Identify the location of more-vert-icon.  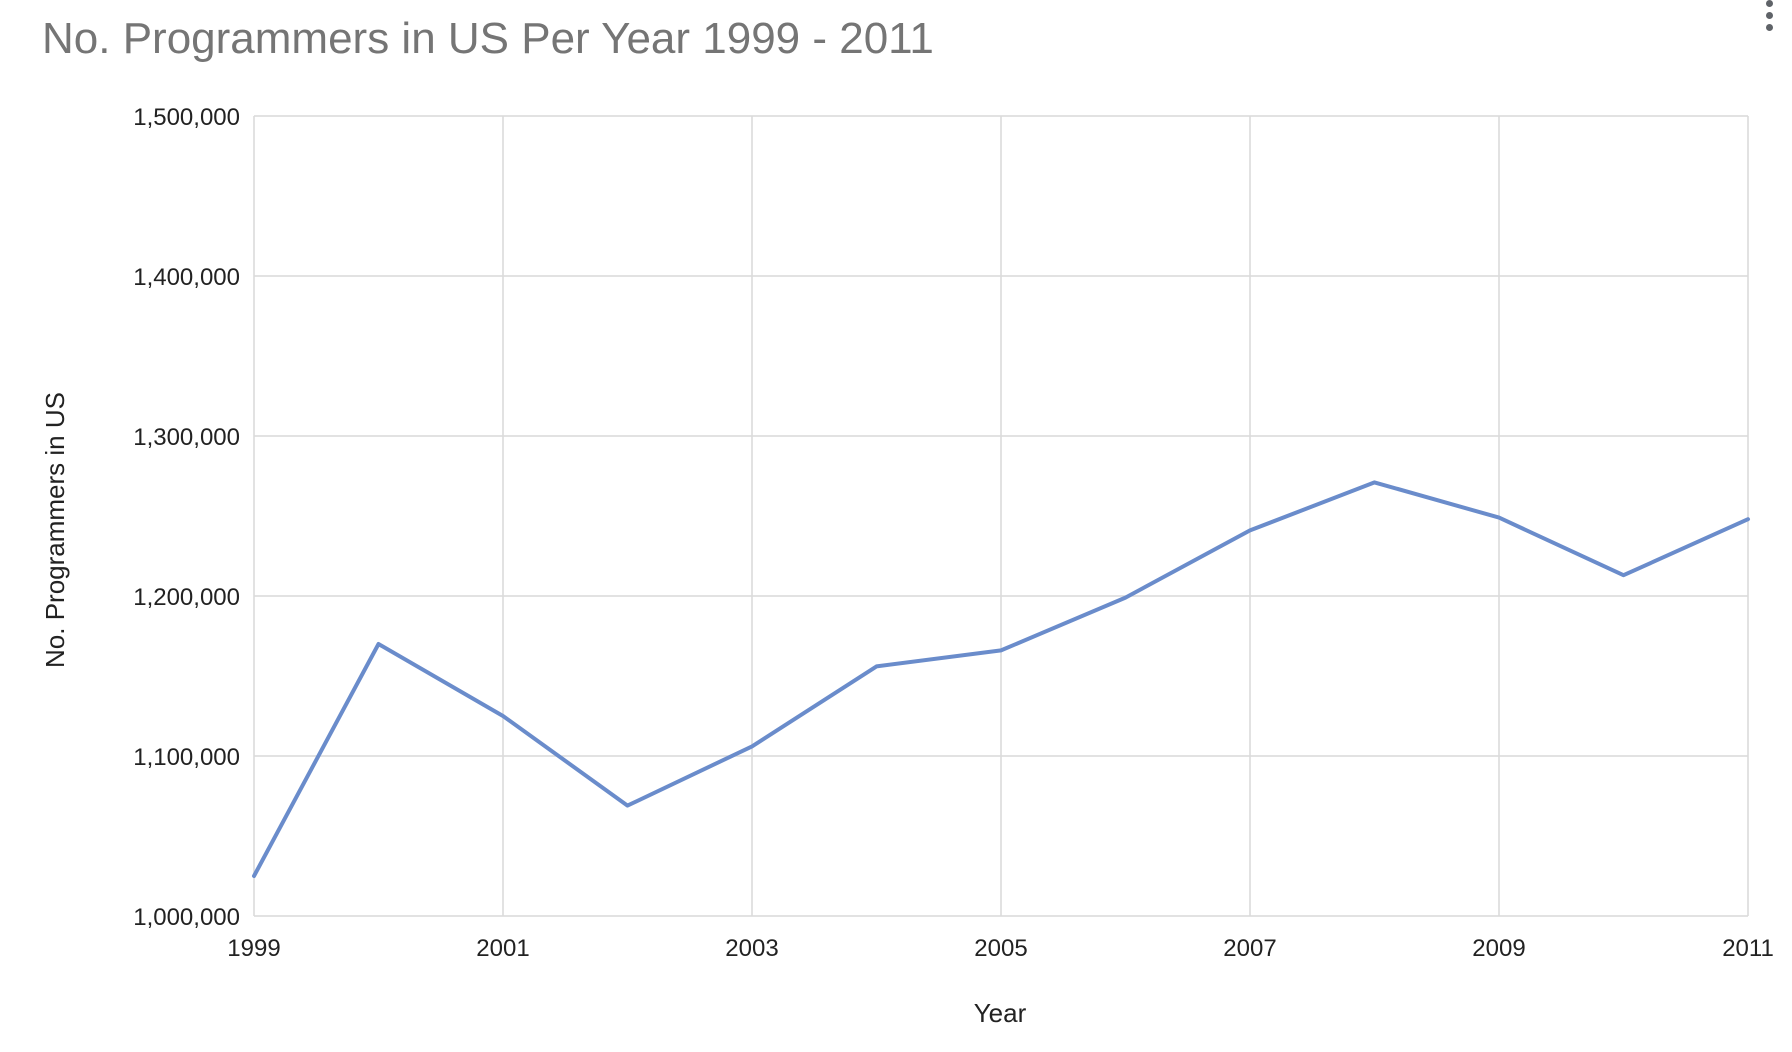
(1770, 19).